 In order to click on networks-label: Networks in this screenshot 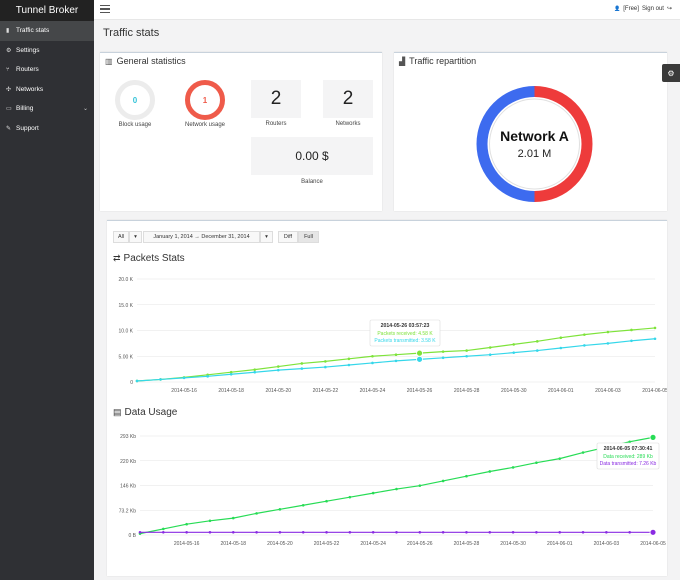, I will do `click(348, 124)`.